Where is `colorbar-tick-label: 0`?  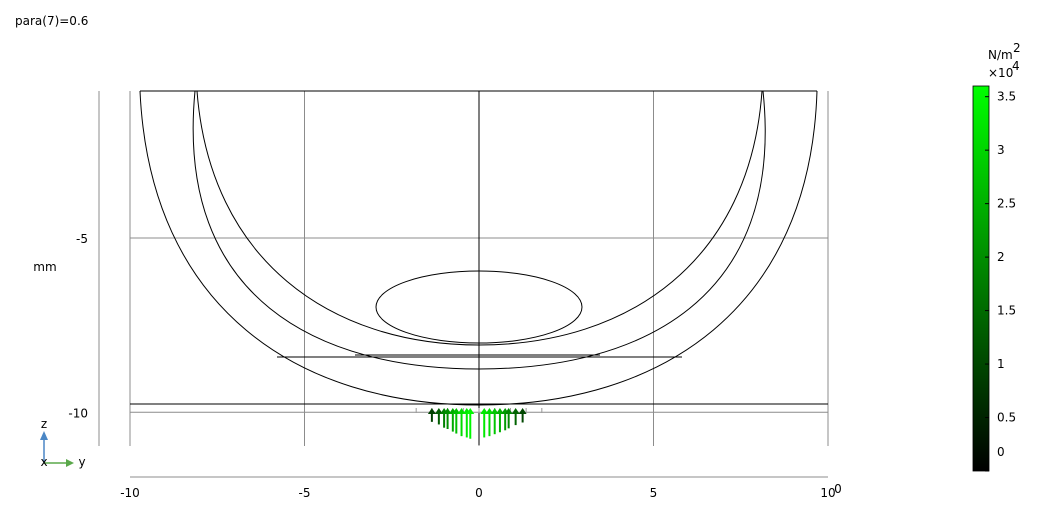
colorbar-tick-label: 0 is located at coordinates (1001, 452).